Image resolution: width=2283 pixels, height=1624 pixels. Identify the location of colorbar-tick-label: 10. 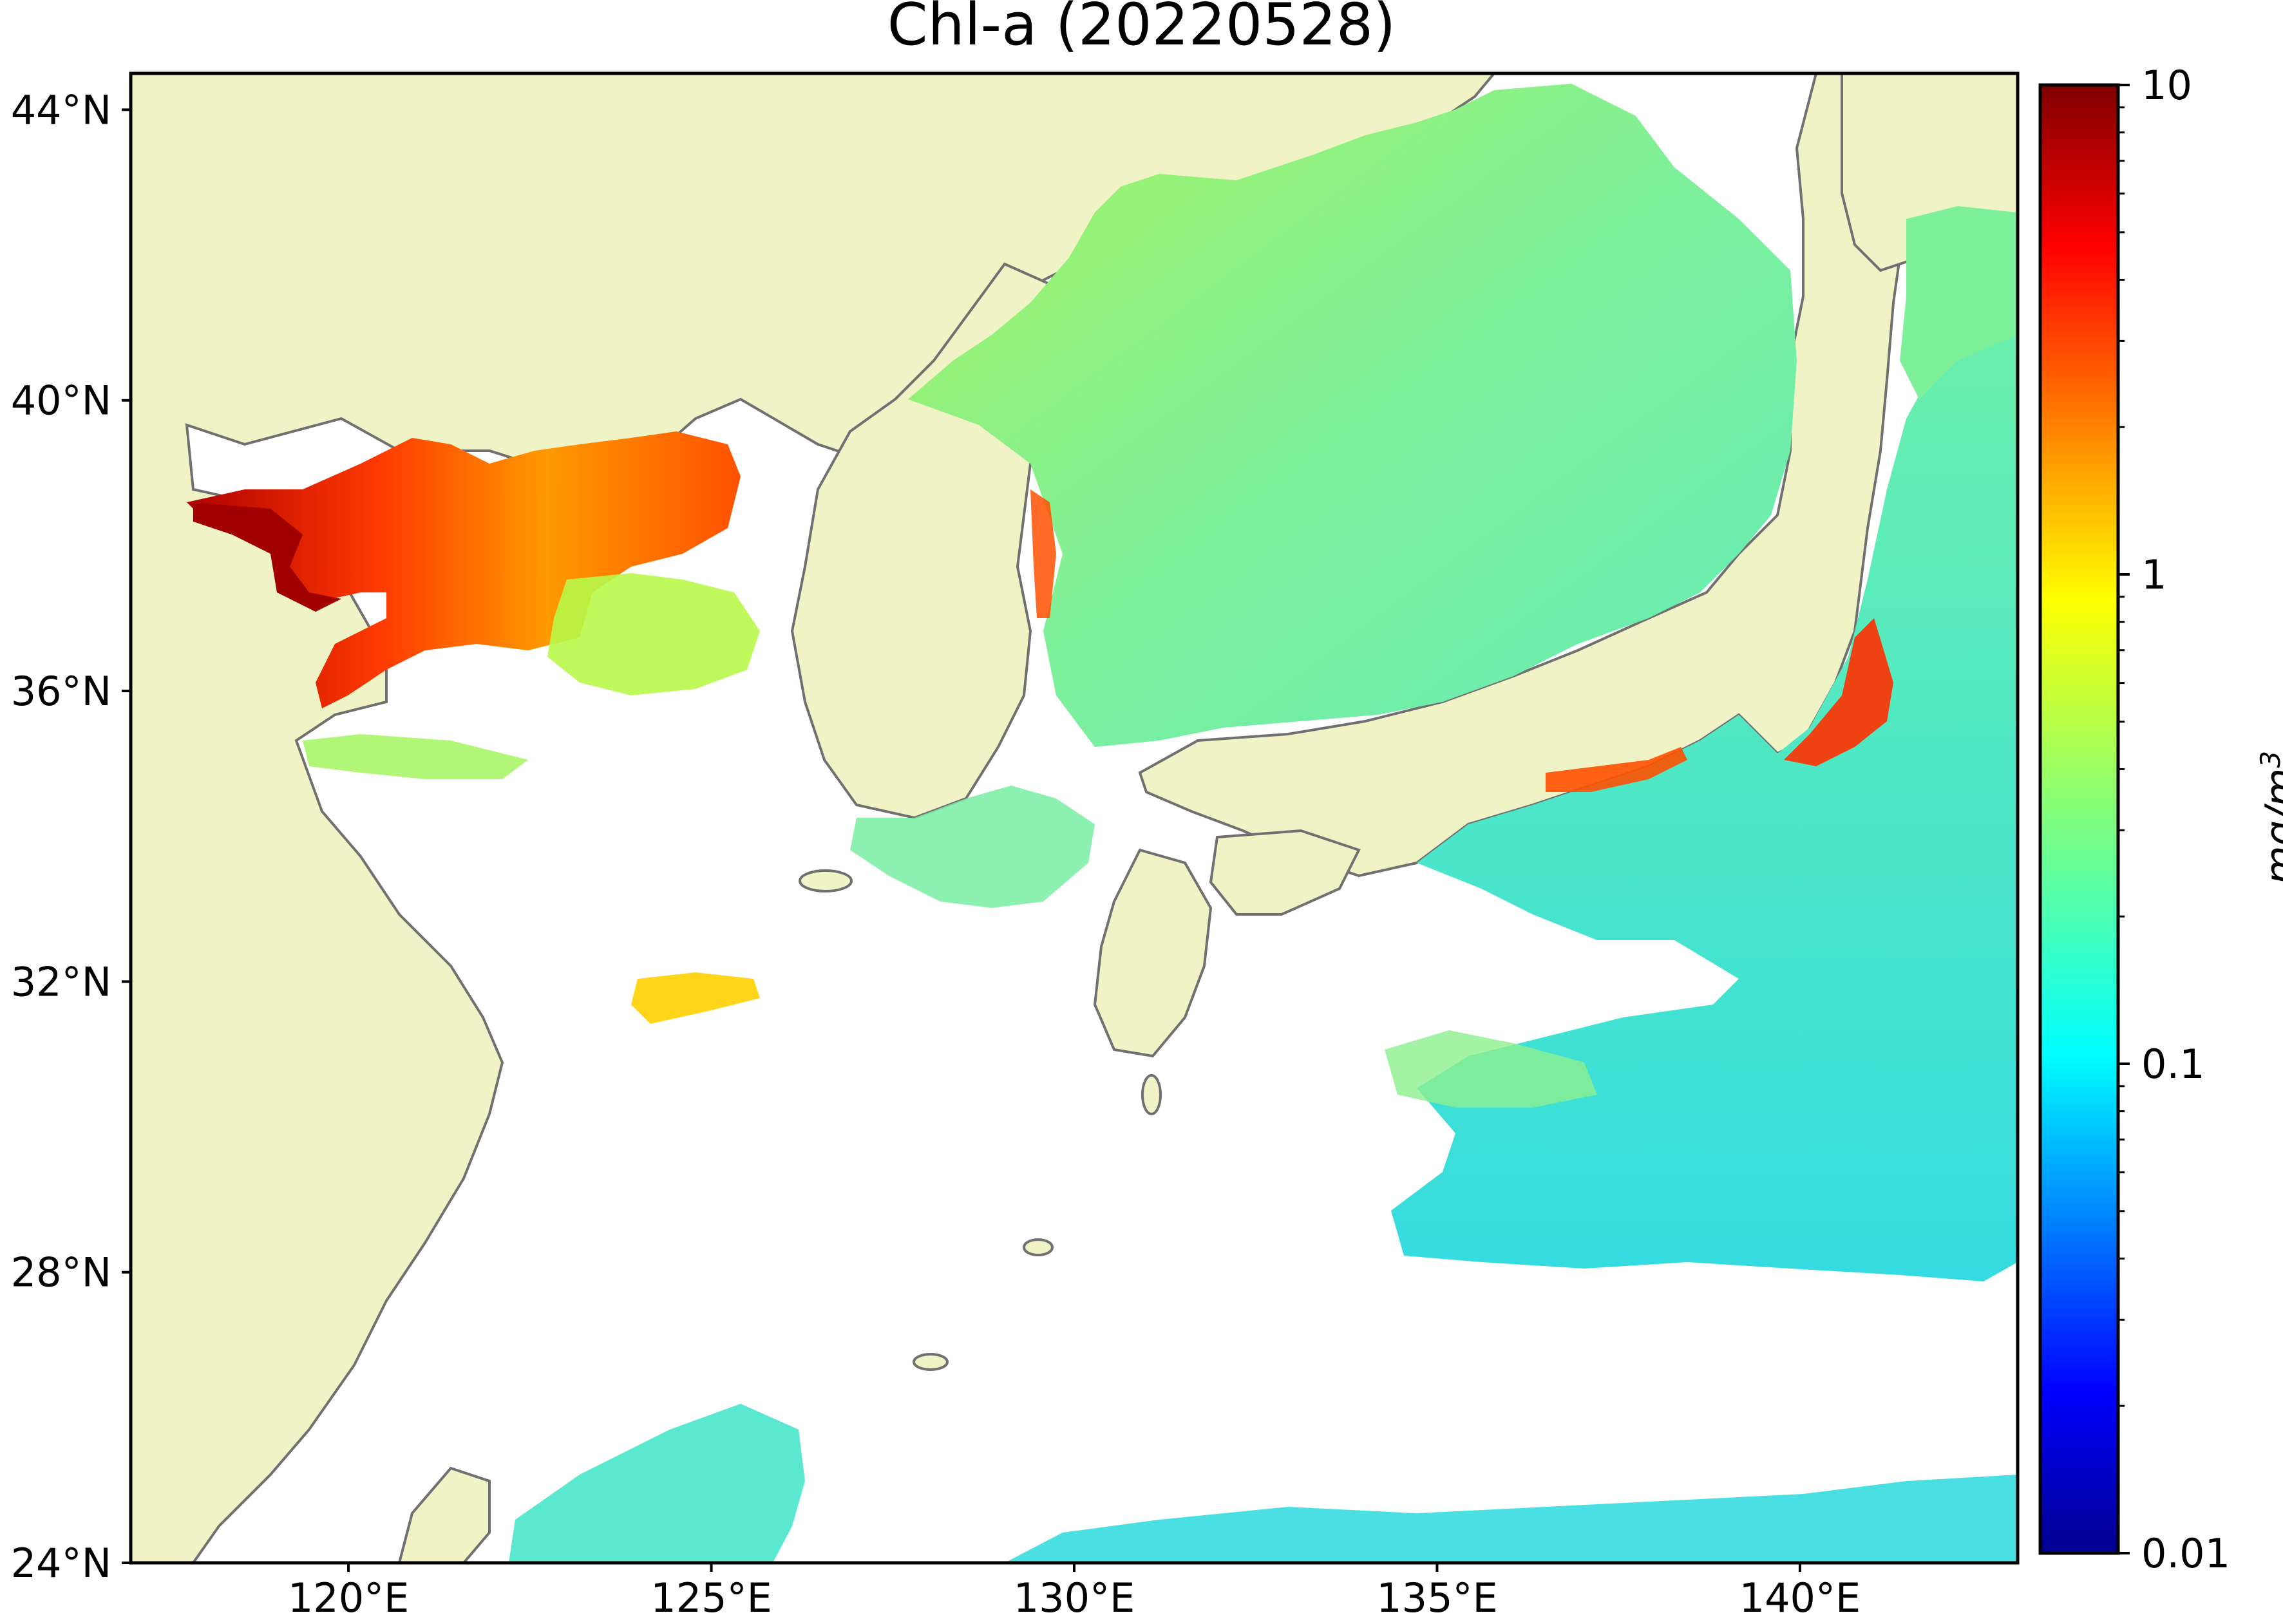
(2166, 86).